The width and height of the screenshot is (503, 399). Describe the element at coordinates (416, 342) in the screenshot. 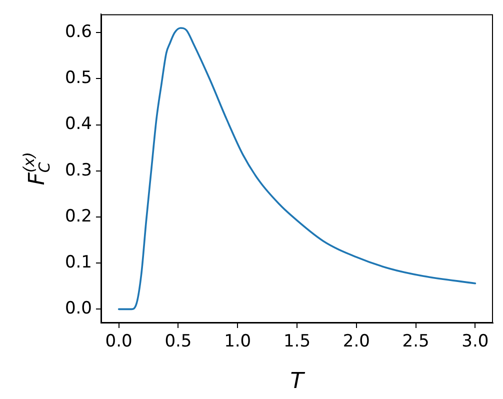

I see `x-tick-label: 2.5` at that location.